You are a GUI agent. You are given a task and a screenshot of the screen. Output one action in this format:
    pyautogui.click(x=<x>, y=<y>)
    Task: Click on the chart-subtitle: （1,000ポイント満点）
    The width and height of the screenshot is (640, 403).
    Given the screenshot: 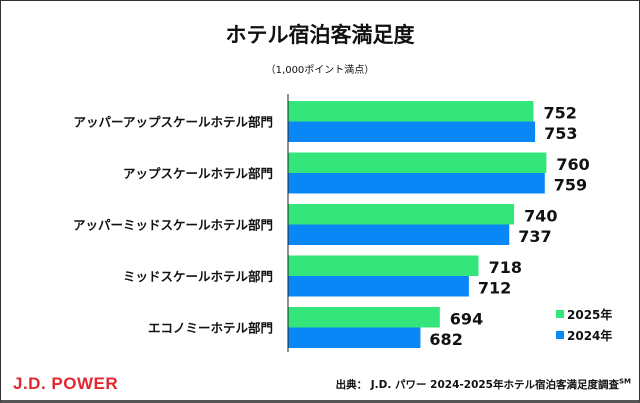 What is the action you would take?
    pyautogui.click(x=320, y=70)
    